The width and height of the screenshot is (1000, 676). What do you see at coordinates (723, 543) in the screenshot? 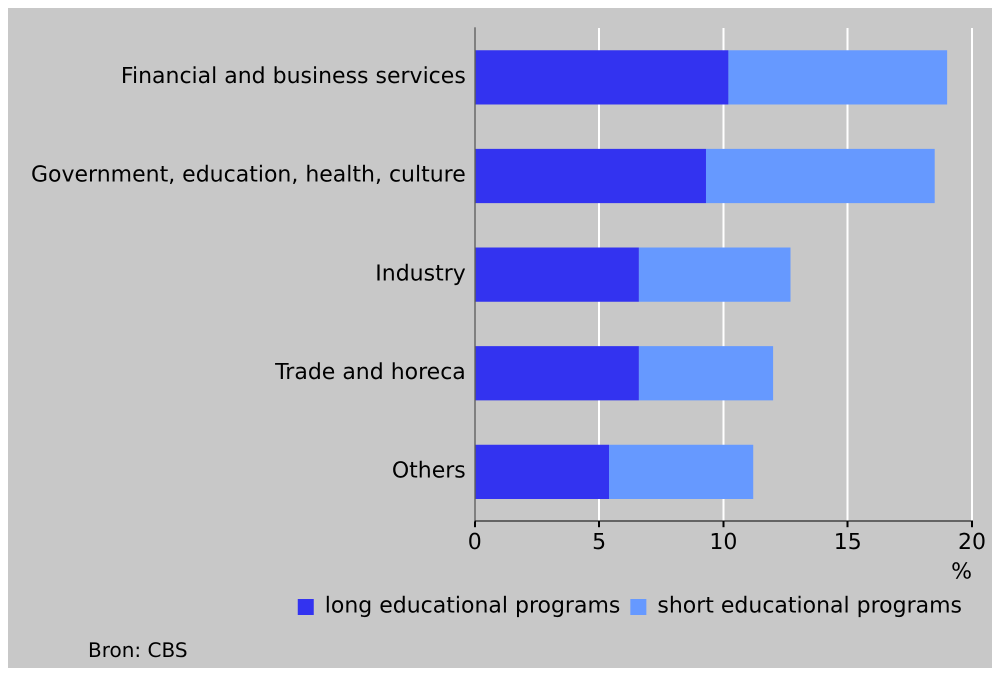
I see `x-tick-label: 10` at bounding box center [723, 543].